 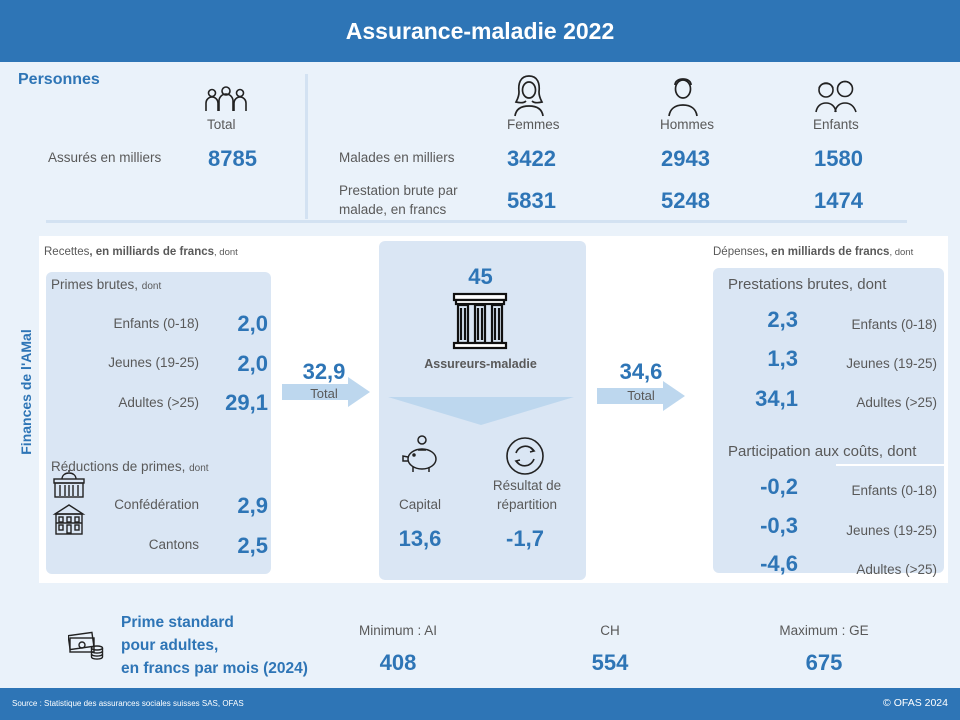 What do you see at coordinates (480, 321) in the screenshot?
I see `columns-building-icon` at bounding box center [480, 321].